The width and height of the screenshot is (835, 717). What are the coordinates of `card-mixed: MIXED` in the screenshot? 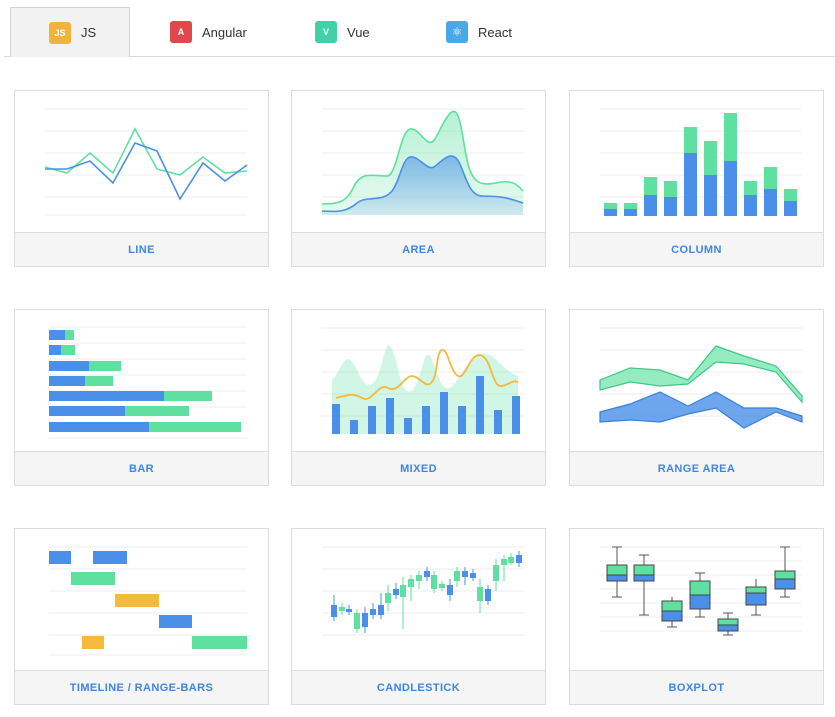 It's located at (418, 397).